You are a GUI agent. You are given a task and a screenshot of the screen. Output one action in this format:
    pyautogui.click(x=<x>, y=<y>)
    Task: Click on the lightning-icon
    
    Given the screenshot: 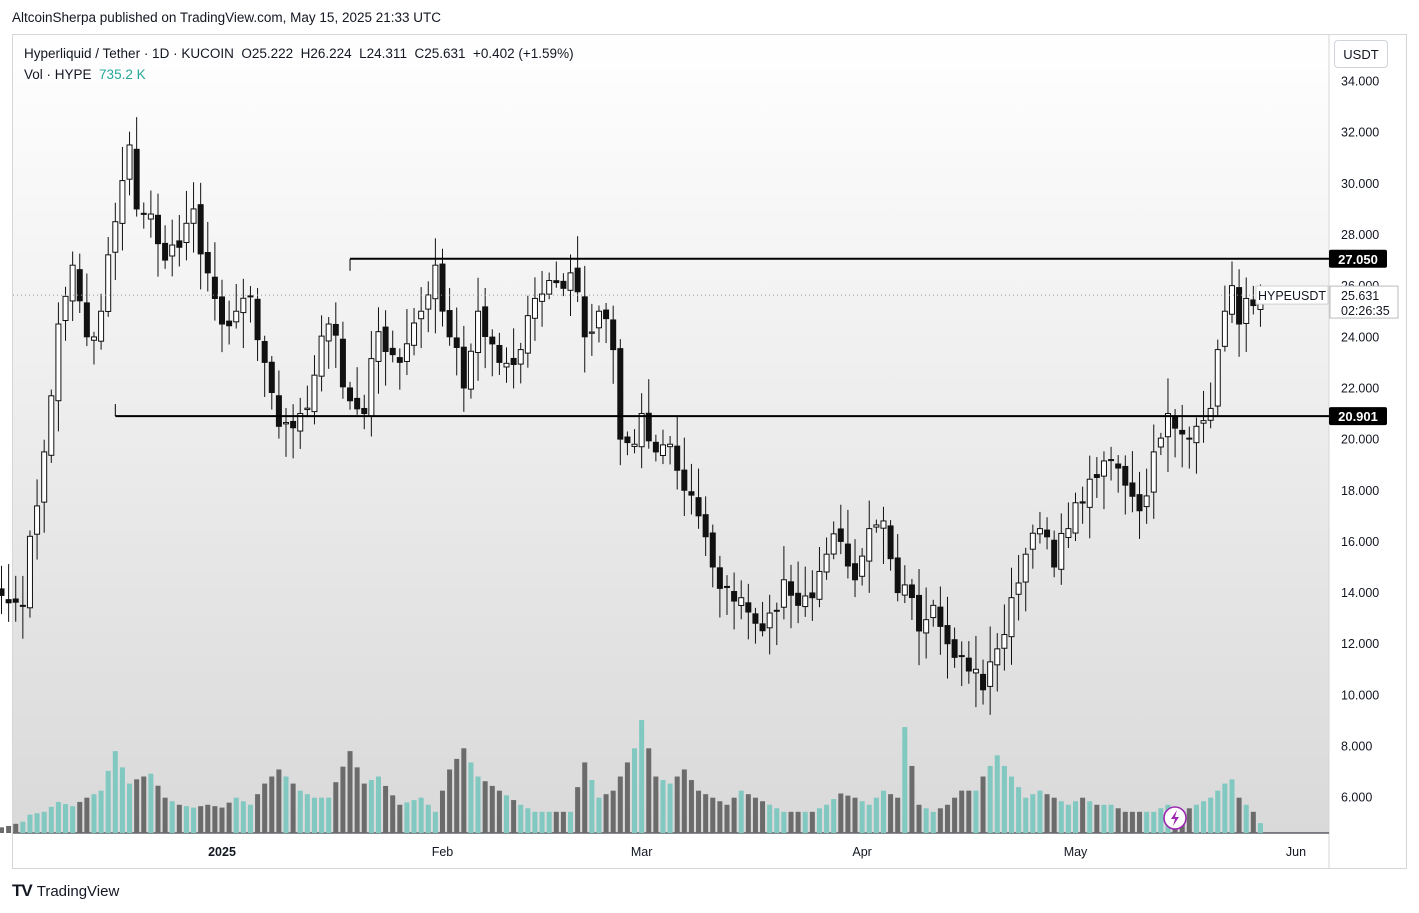 What is the action you would take?
    pyautogui.click(x=1175, y=818)
    